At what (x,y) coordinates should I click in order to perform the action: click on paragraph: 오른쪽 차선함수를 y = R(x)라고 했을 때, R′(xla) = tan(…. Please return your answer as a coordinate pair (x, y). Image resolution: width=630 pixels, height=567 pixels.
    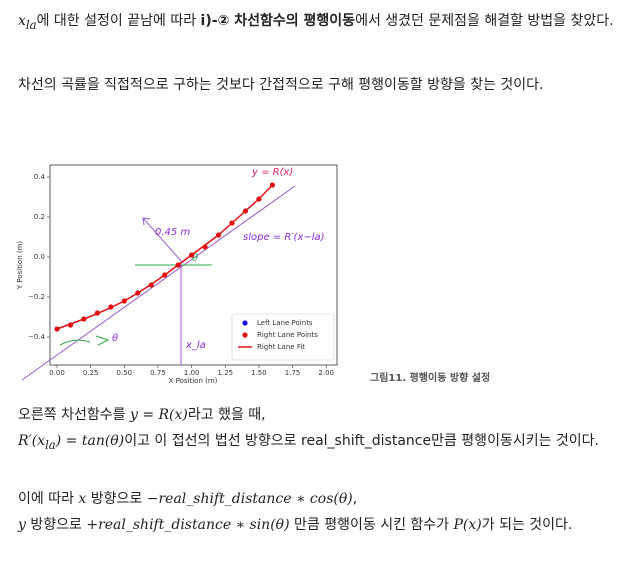
    Looking at the image, I should click on (316, 430).